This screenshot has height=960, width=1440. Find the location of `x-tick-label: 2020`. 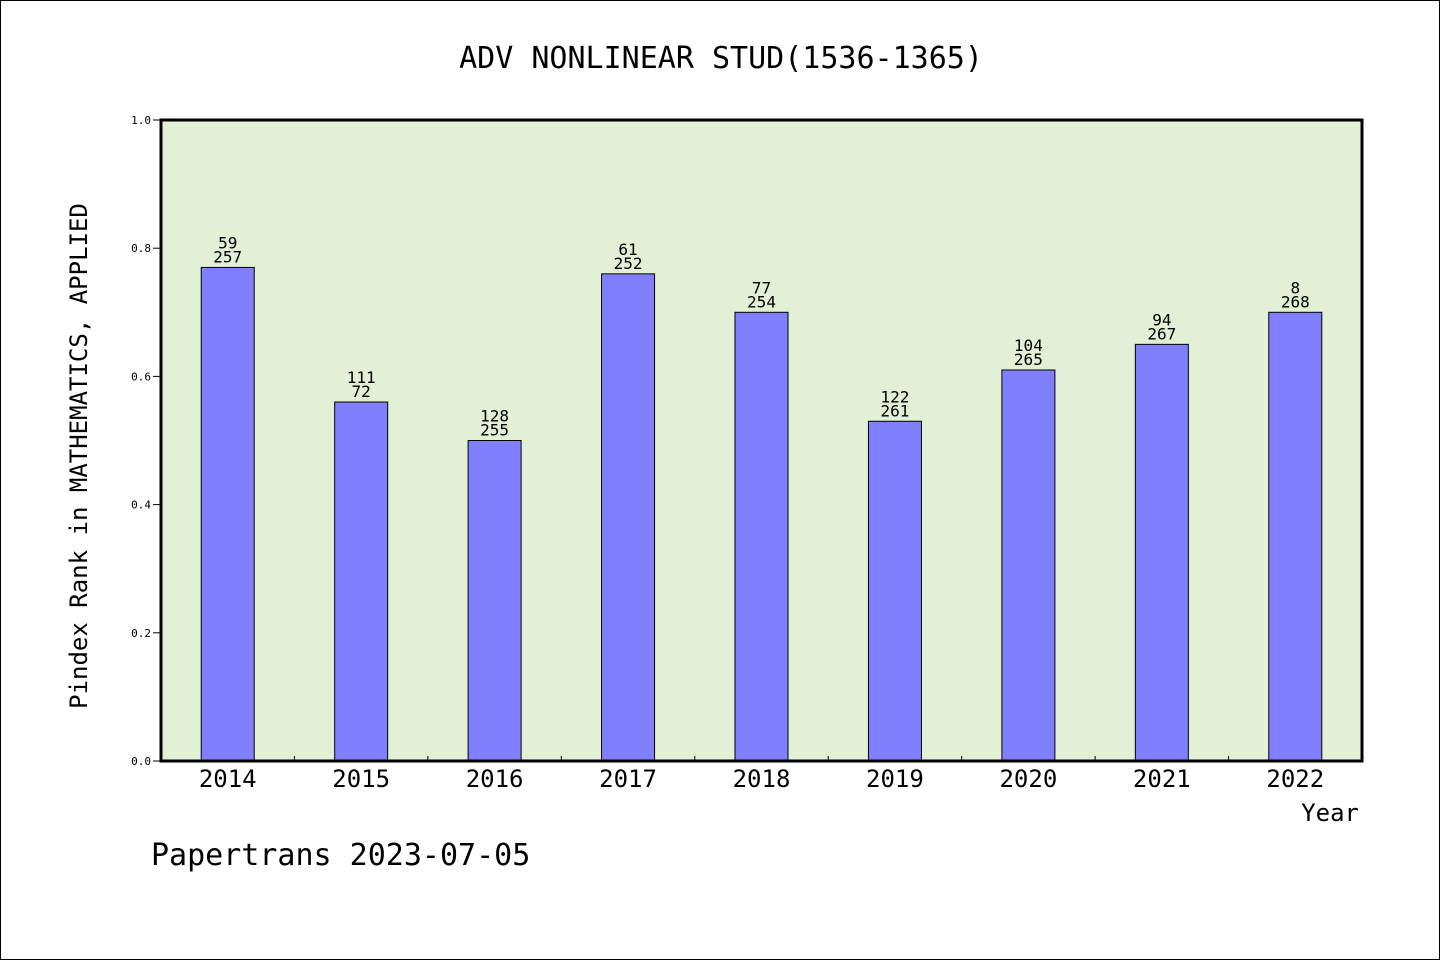

x-tick-label: 2020 is located at coordinates (1028, 779).